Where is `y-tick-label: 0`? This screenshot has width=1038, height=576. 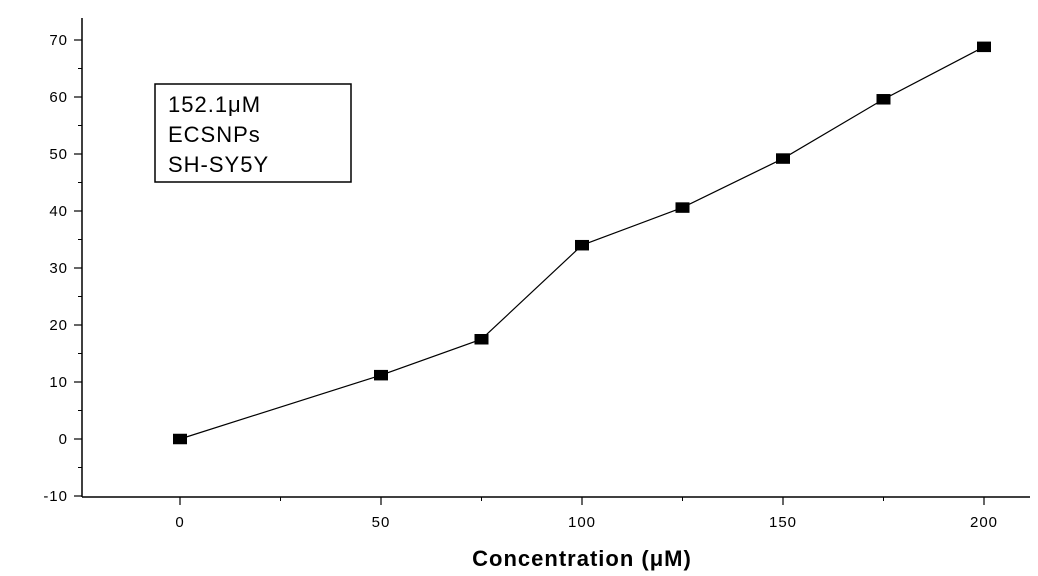
y-tick-label: 0 is located at coordinates (63, 439).